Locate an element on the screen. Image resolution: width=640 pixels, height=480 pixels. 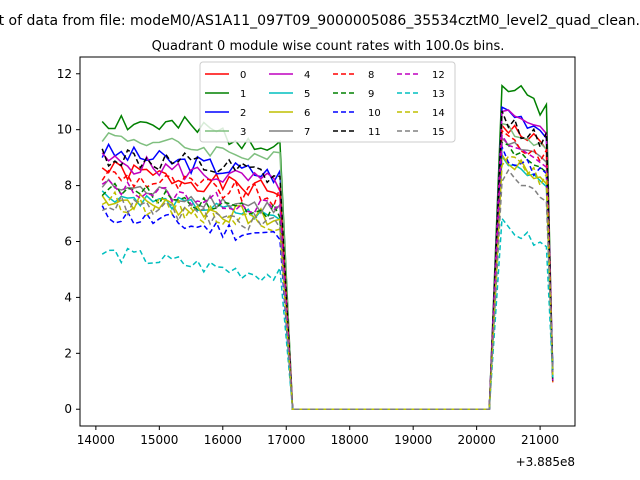
legend-label: 12 is located at coordinates (438, 75).